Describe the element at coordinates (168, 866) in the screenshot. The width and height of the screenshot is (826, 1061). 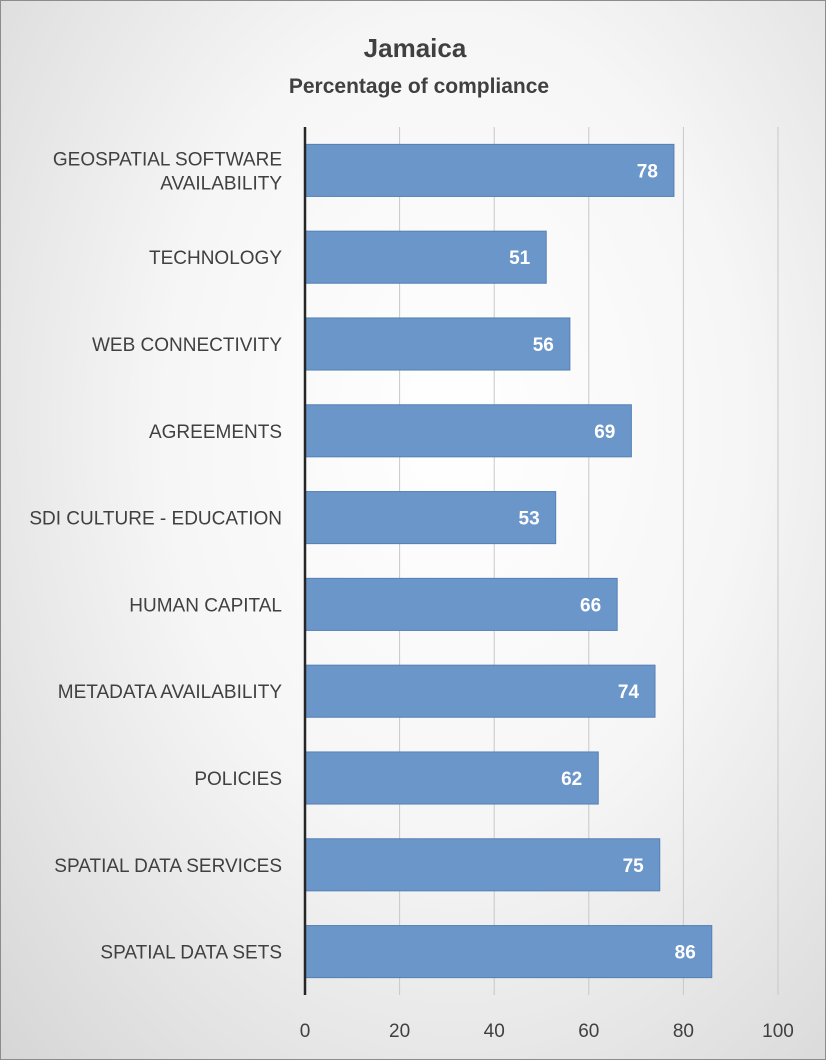
I see `category-label: SPATIAL DATA SERVICES` at that location.